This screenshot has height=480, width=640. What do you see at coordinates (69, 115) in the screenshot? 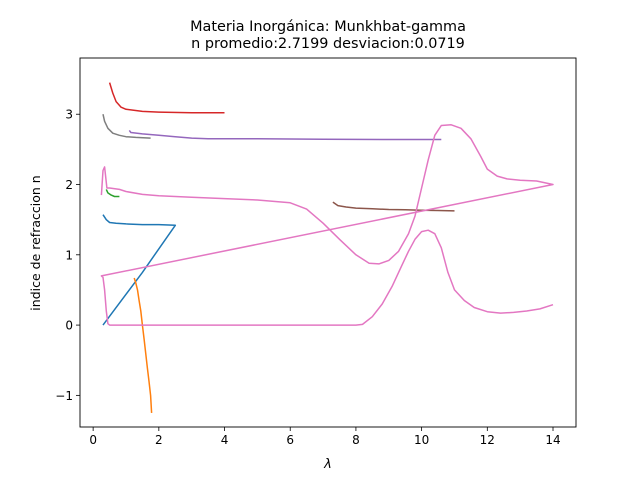
I see `y-tick-label: 3` at bounding box center [69, 115].